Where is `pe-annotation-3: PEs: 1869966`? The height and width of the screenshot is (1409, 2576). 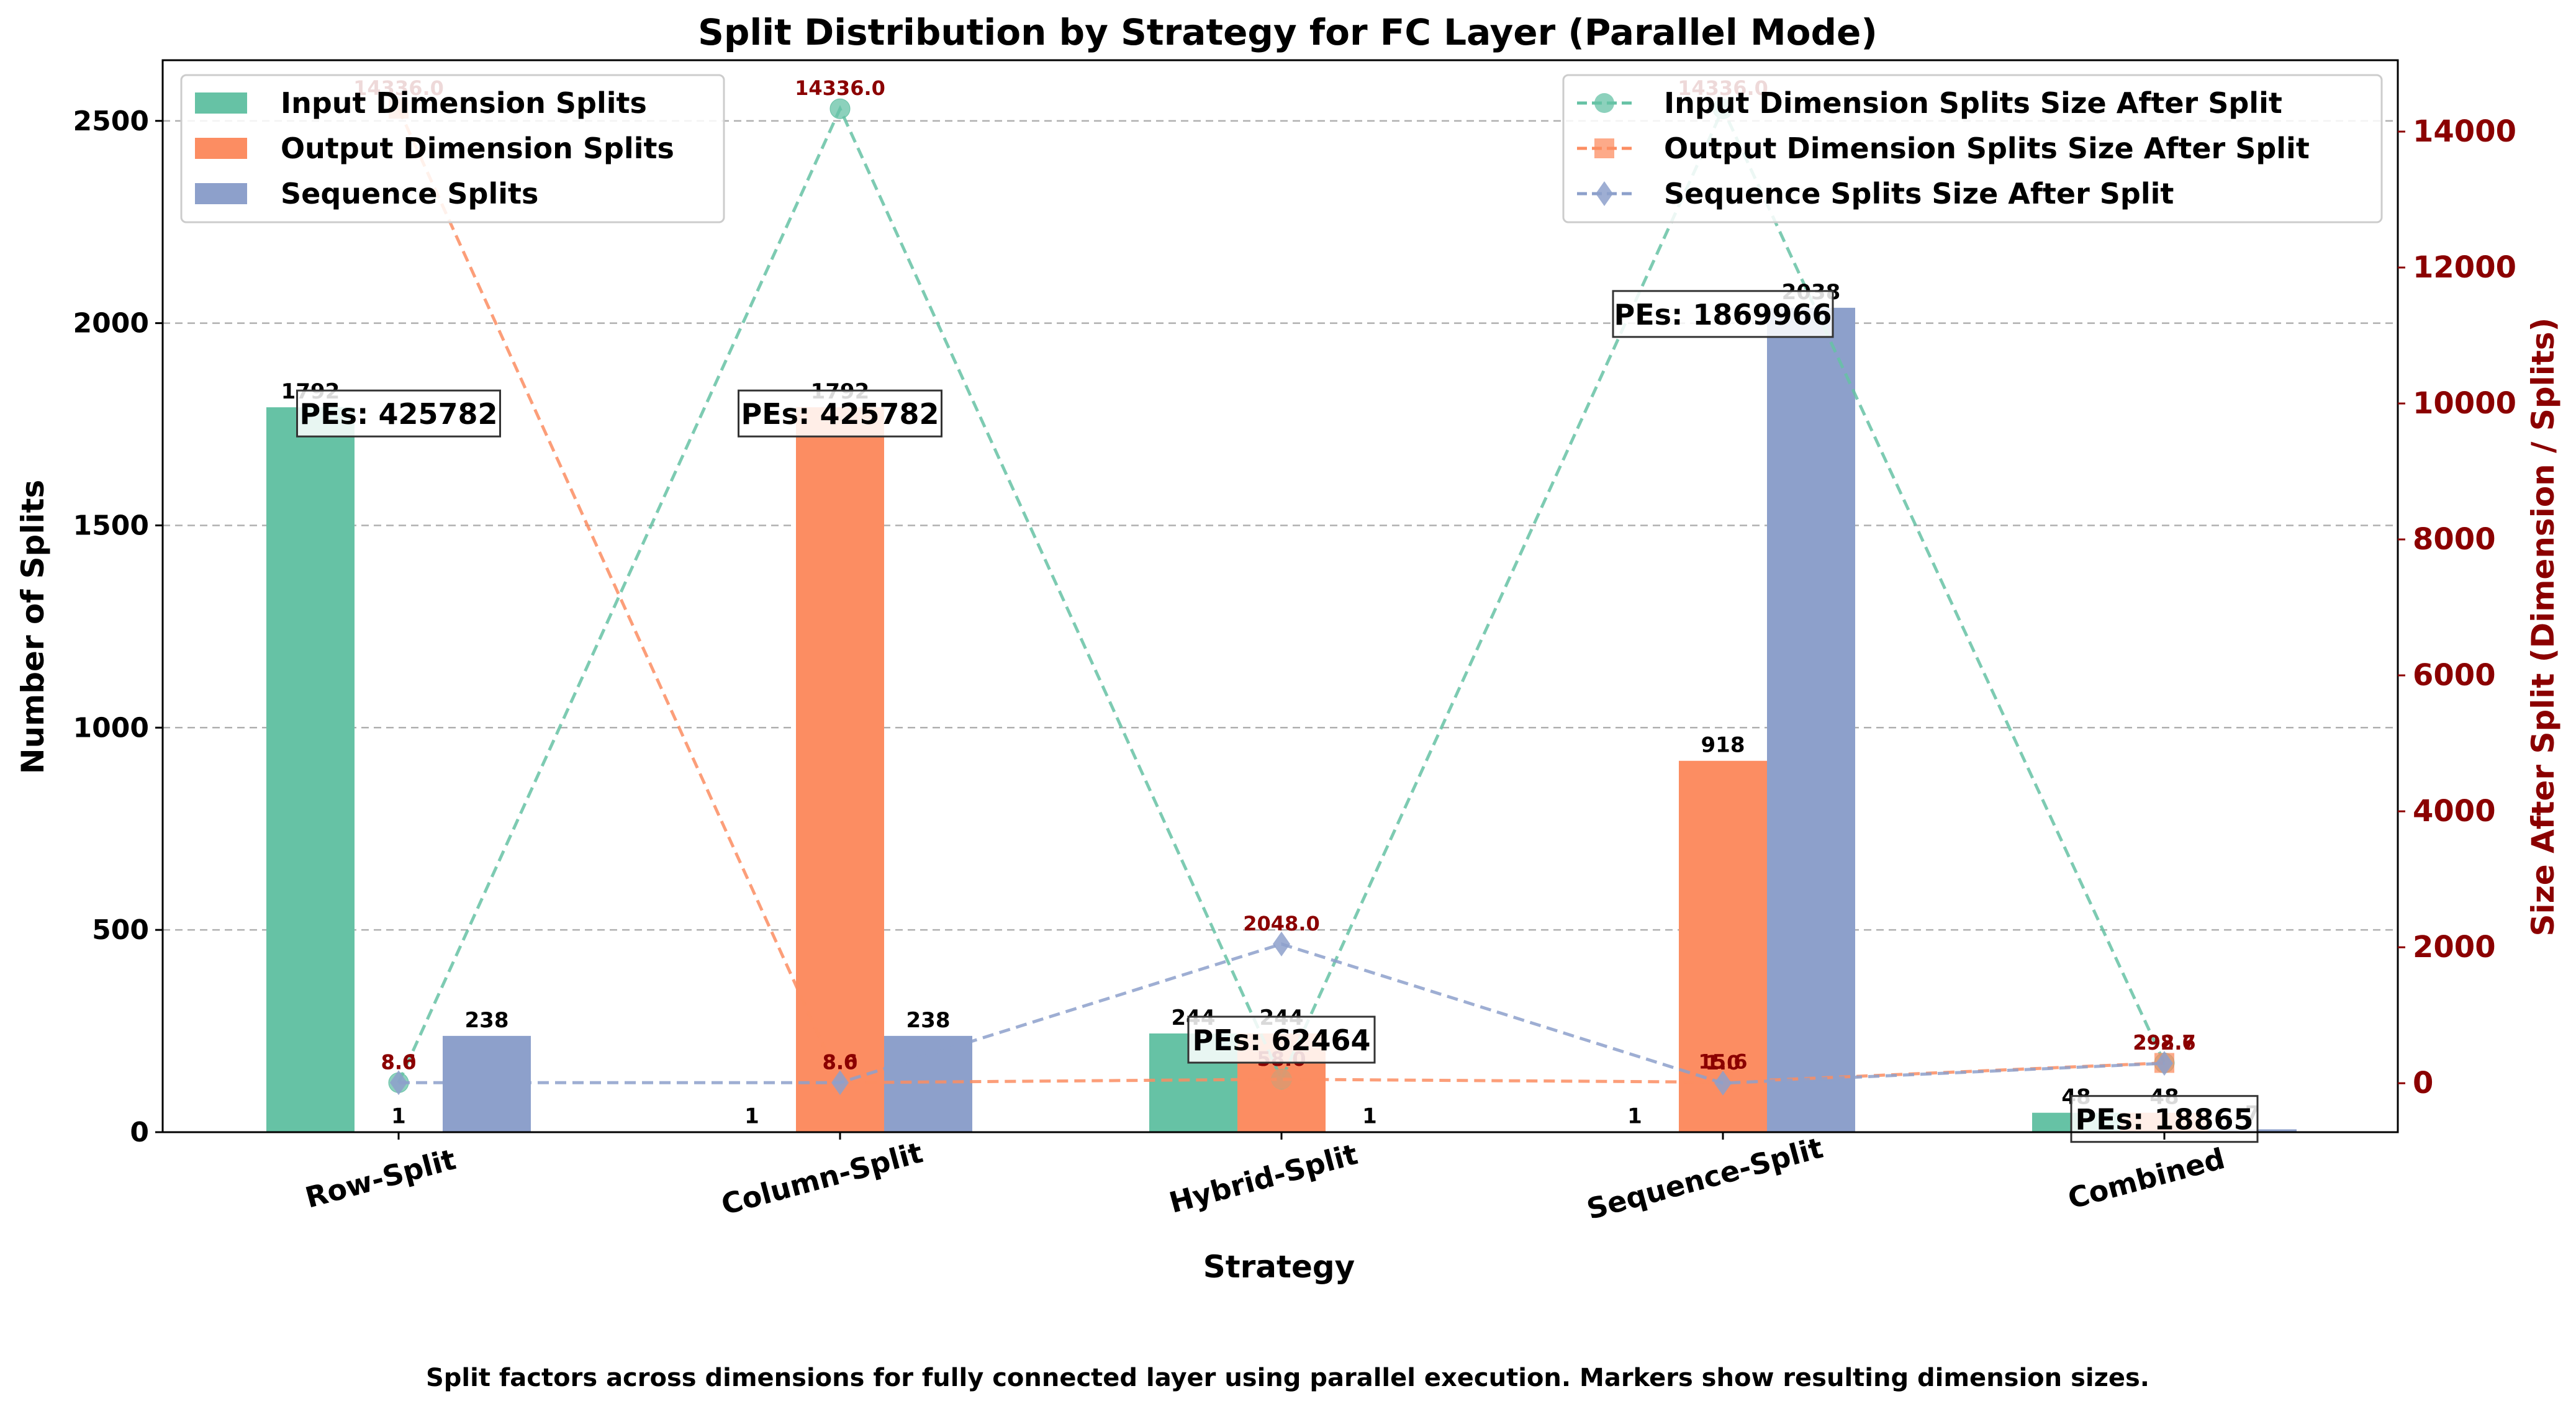
pe-annotation-3: PEs: 1869966 is located at coordinates (1723, 314).